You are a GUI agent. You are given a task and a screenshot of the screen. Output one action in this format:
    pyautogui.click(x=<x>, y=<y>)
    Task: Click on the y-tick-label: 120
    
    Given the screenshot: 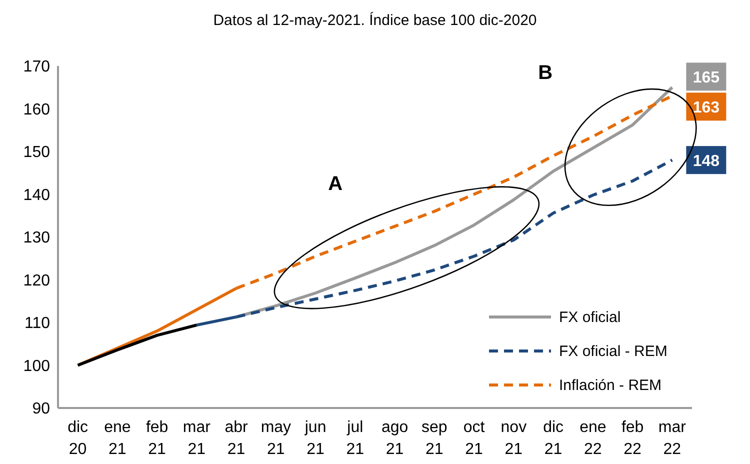 What is the action you would take?
    pyautogui.click(x=36, y=281)
    